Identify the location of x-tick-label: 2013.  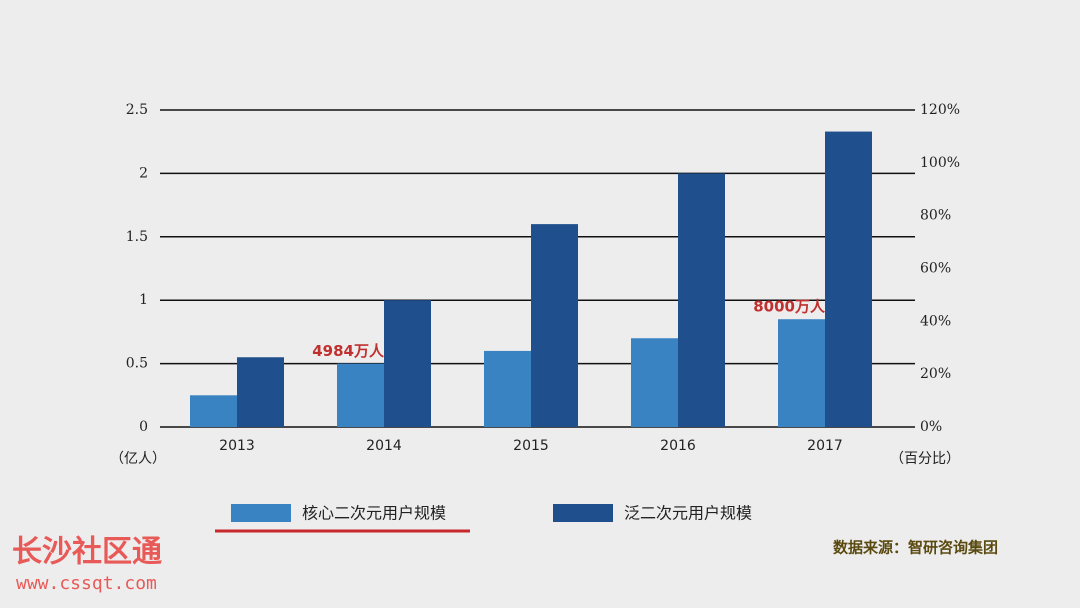
(237, 446).